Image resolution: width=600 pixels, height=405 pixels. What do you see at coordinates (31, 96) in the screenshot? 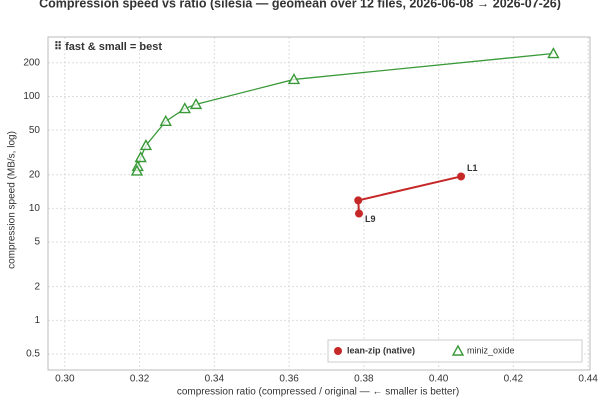
I see `y-tick-label: 100` at bounding box center [31, 96].